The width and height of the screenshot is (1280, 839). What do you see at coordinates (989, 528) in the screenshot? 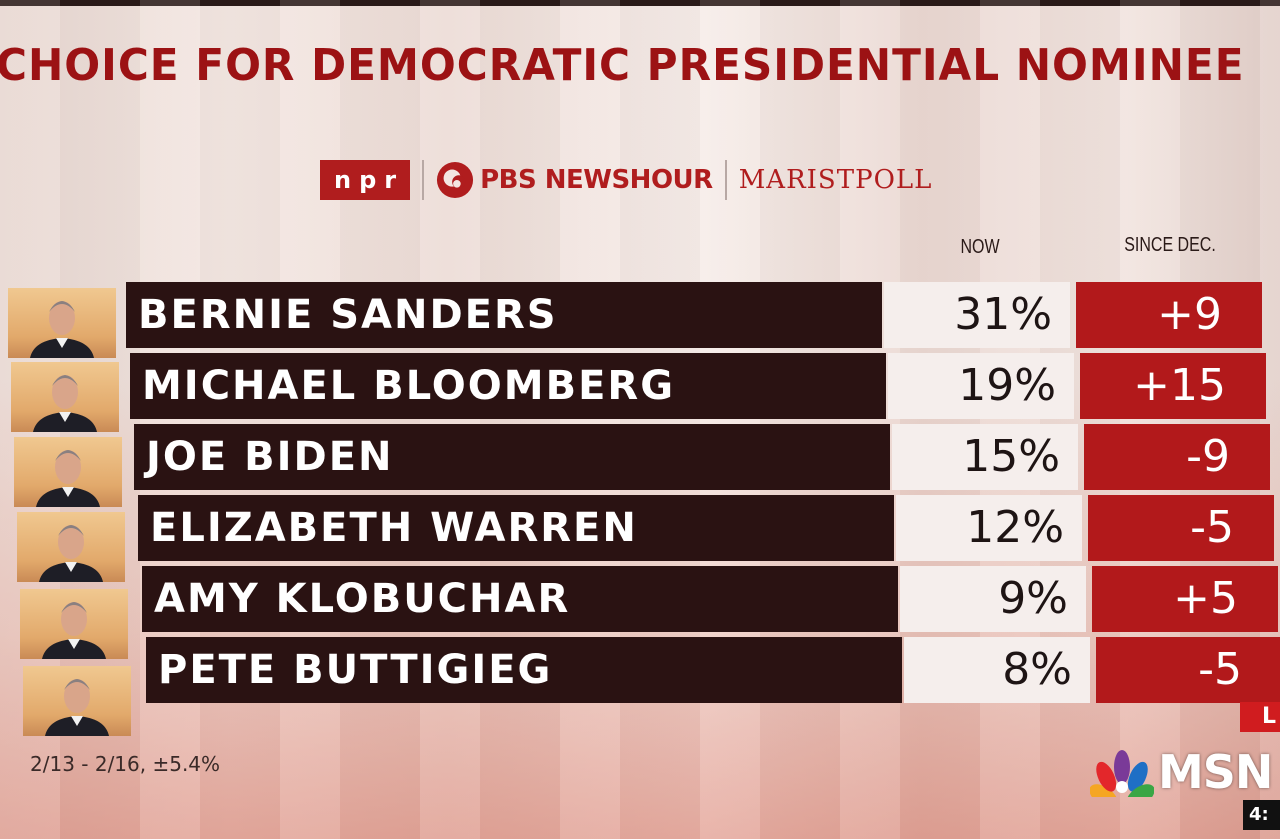
I see `now-percentage: 12%` at bounding box center [989, 528].